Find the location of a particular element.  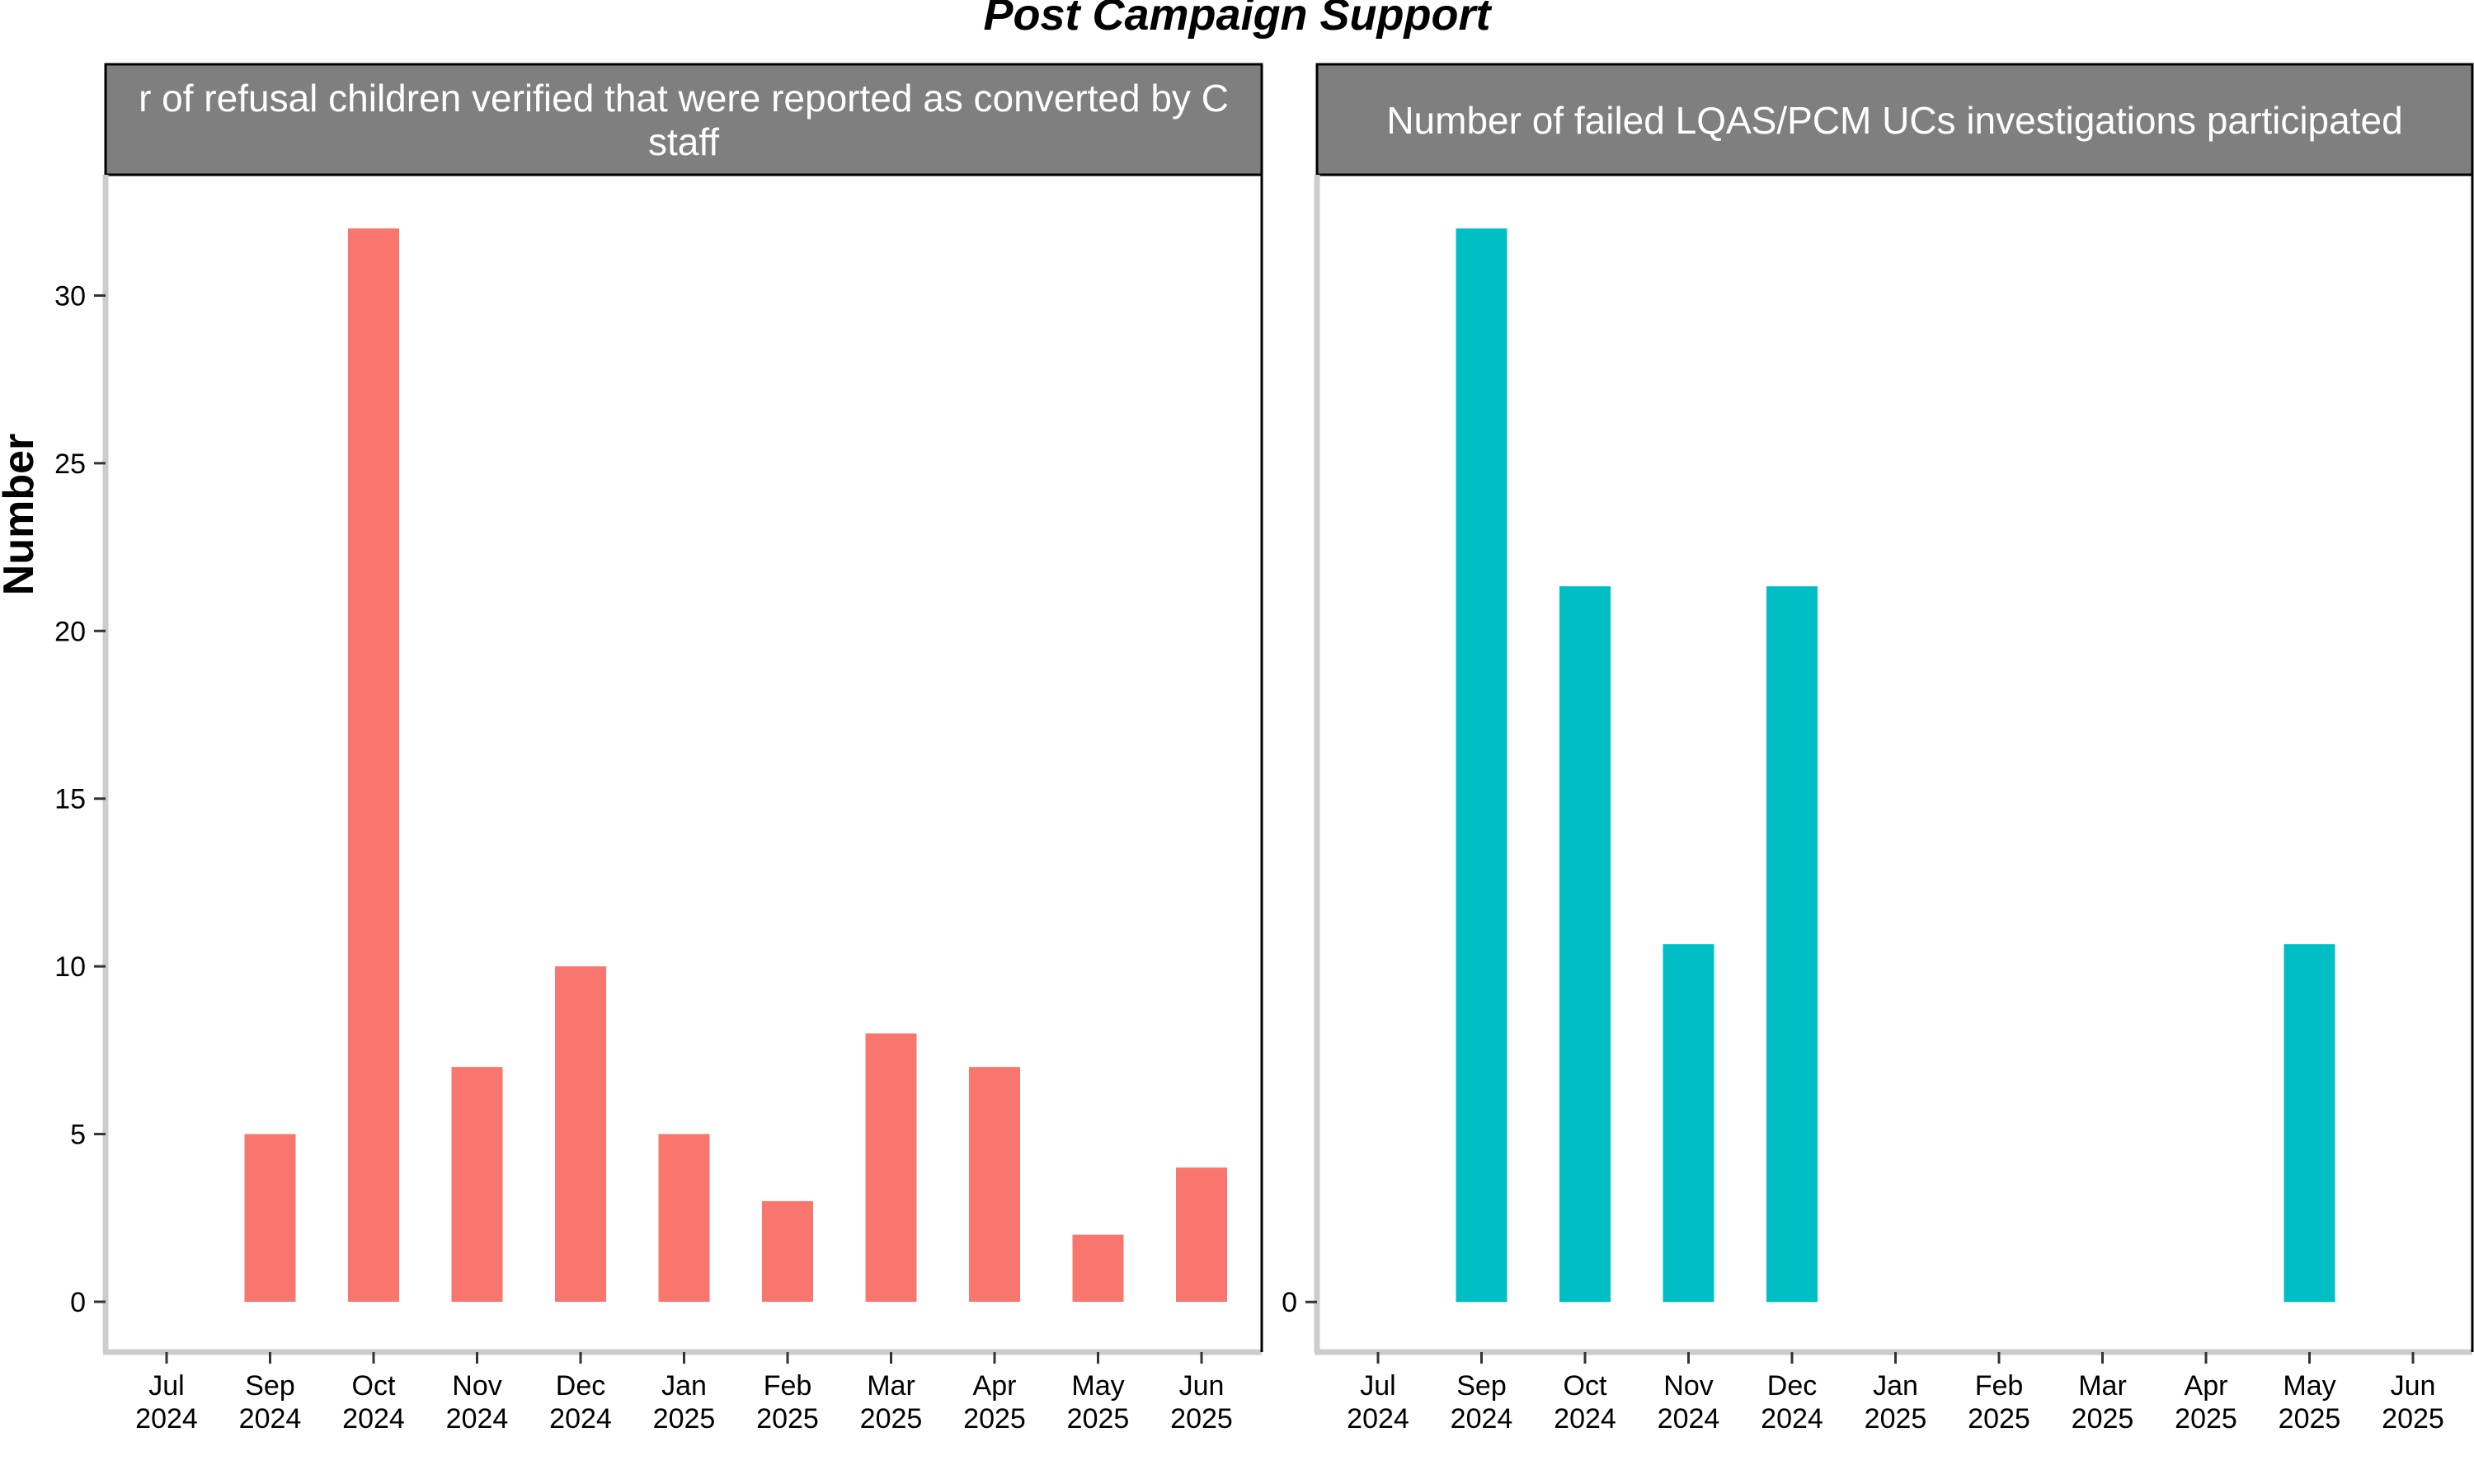

y-axis-label: Number is located at coordinates (21, 514).